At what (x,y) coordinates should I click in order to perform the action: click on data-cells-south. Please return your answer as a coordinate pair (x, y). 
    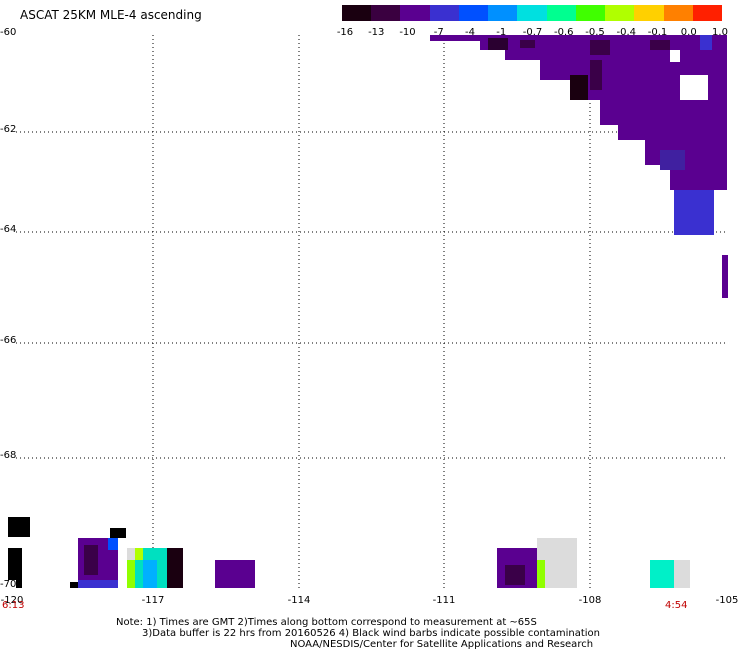
    Looking at the image, I should click on (349, 552).